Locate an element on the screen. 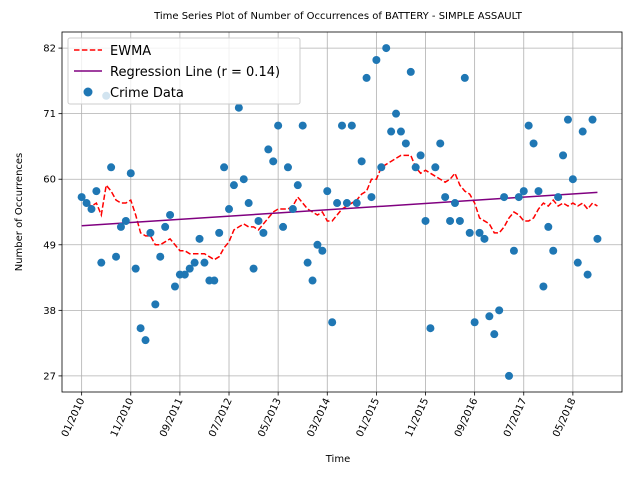  x-tick-label: 09/2011 is located at coordinates (172, 418).